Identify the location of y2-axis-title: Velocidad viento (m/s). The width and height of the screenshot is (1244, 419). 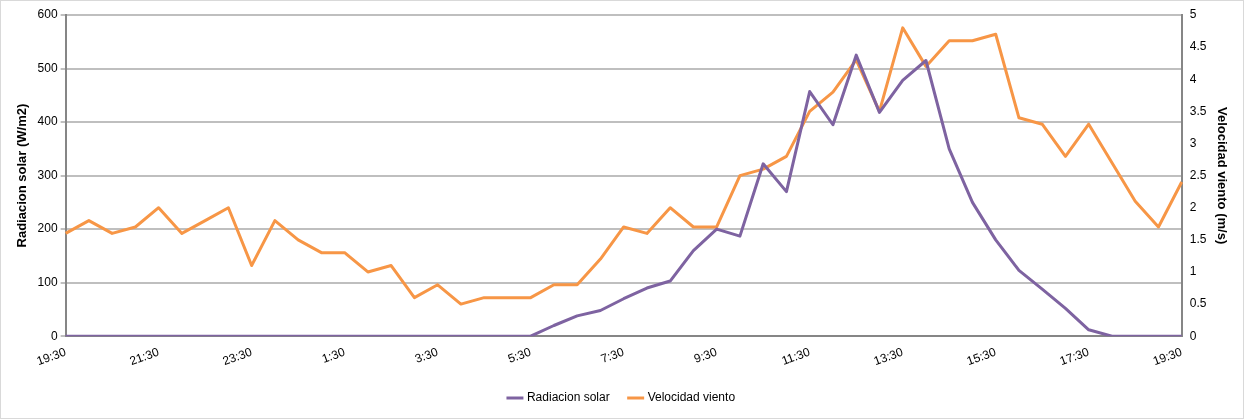
(1222, 175).